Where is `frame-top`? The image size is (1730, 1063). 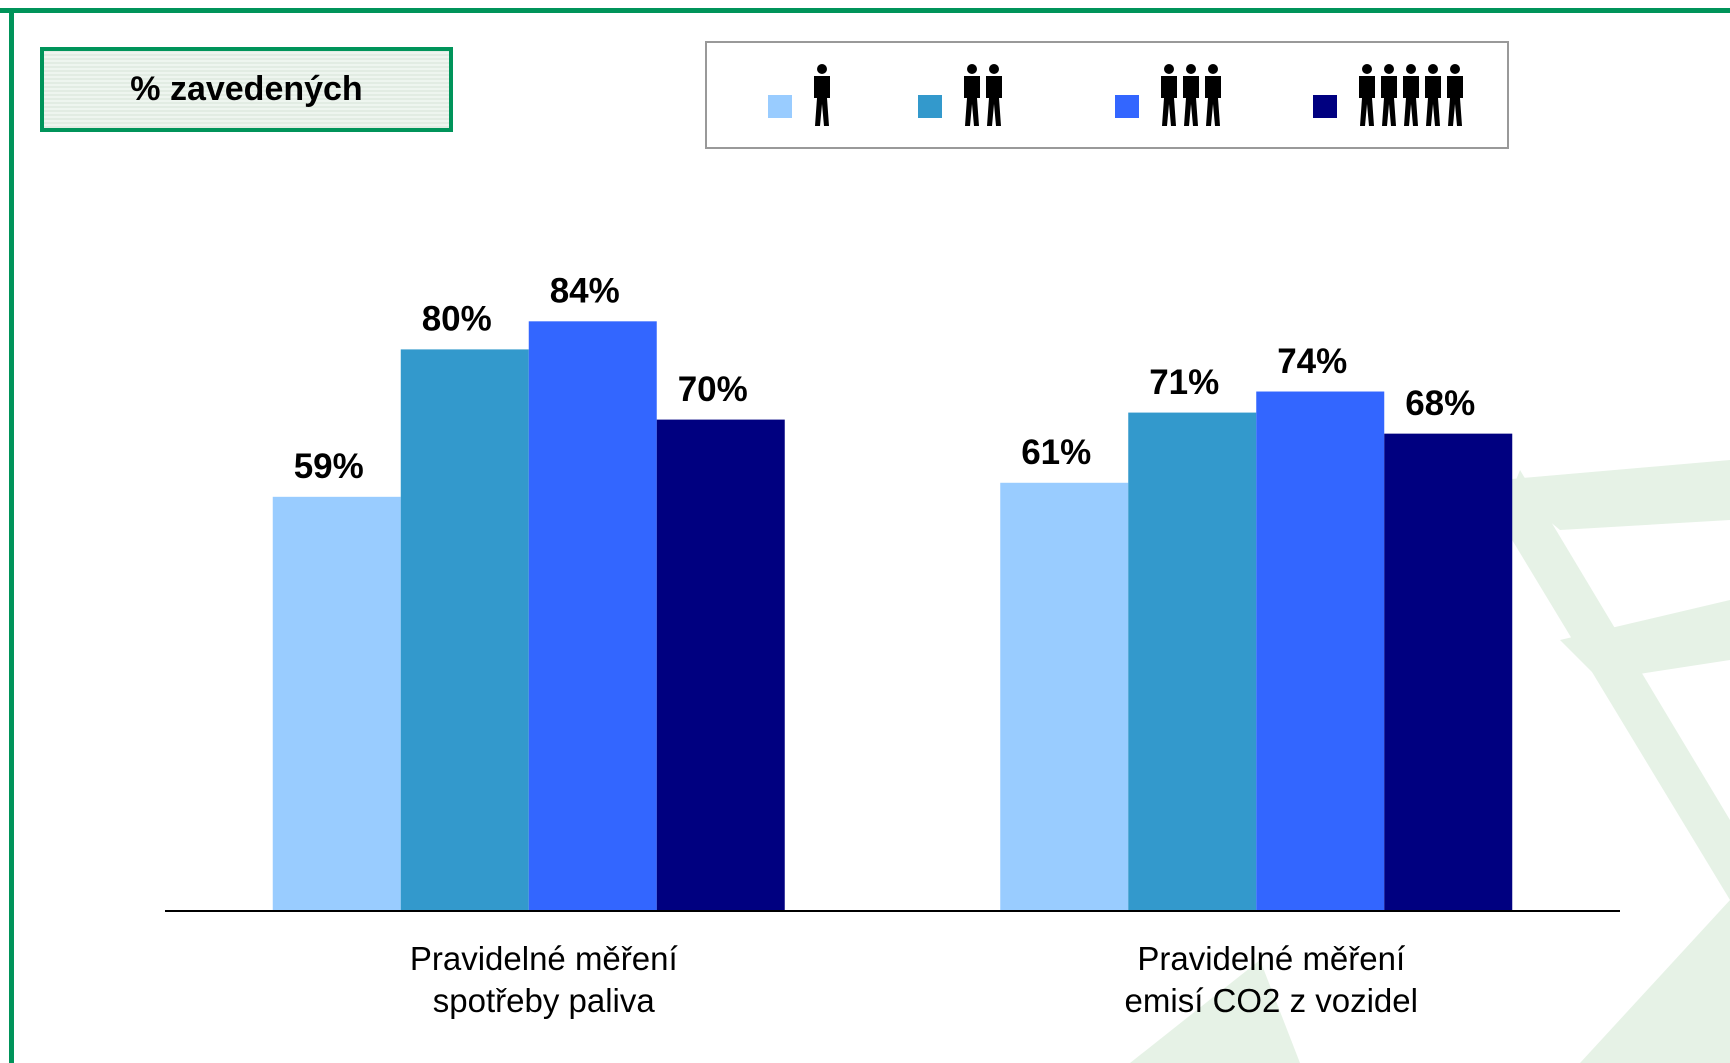
frame-top is located at coordinates (865, 10).